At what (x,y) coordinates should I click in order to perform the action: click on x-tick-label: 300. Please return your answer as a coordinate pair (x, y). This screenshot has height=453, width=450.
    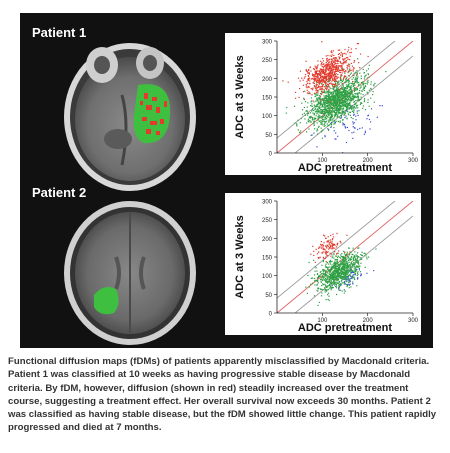
    Looking at the image, I should click on (413, 321).